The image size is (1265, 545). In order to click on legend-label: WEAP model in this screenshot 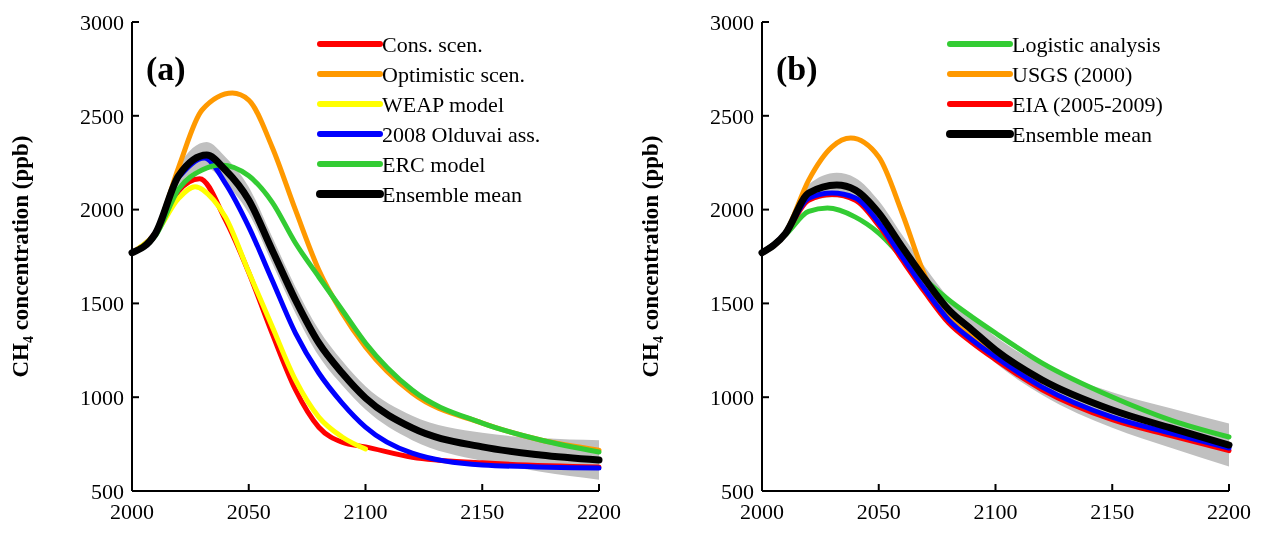, I will do `click(443, 104)`.